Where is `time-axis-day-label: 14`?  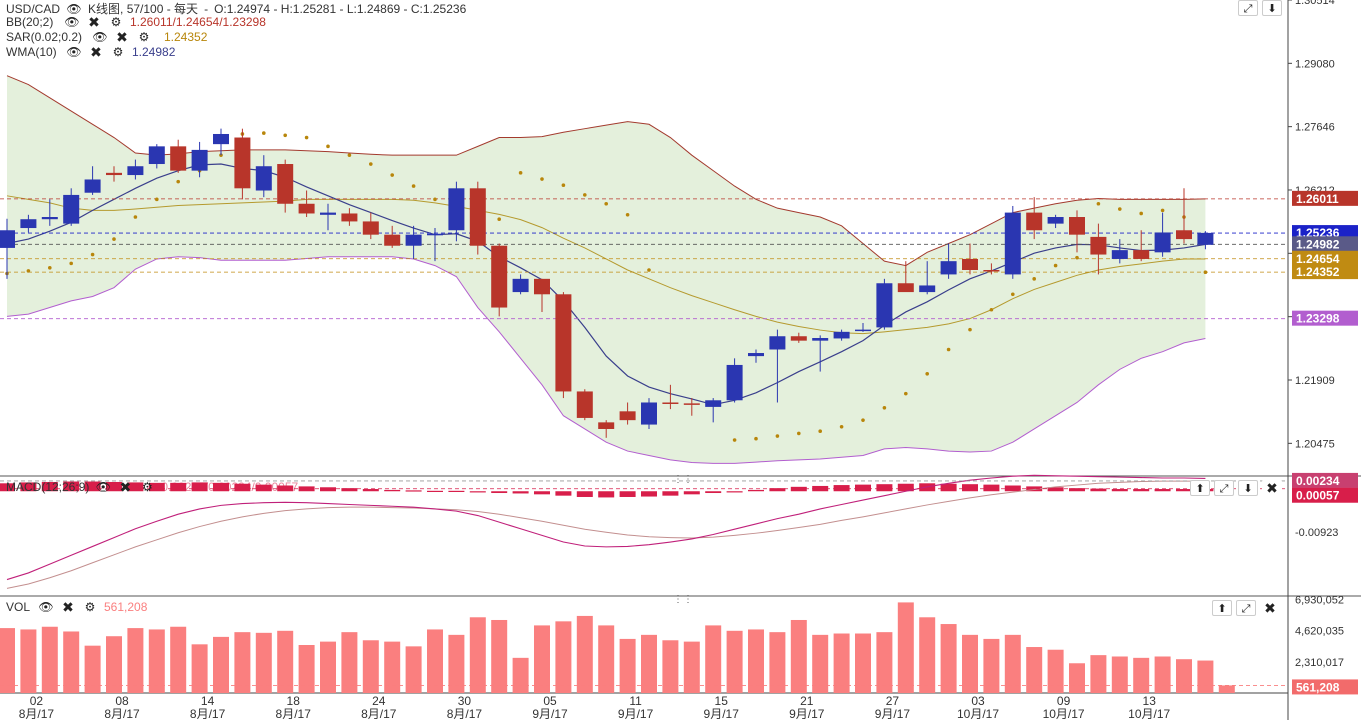
time-axis-day-label: 14 is located at coordinates (208, 701).